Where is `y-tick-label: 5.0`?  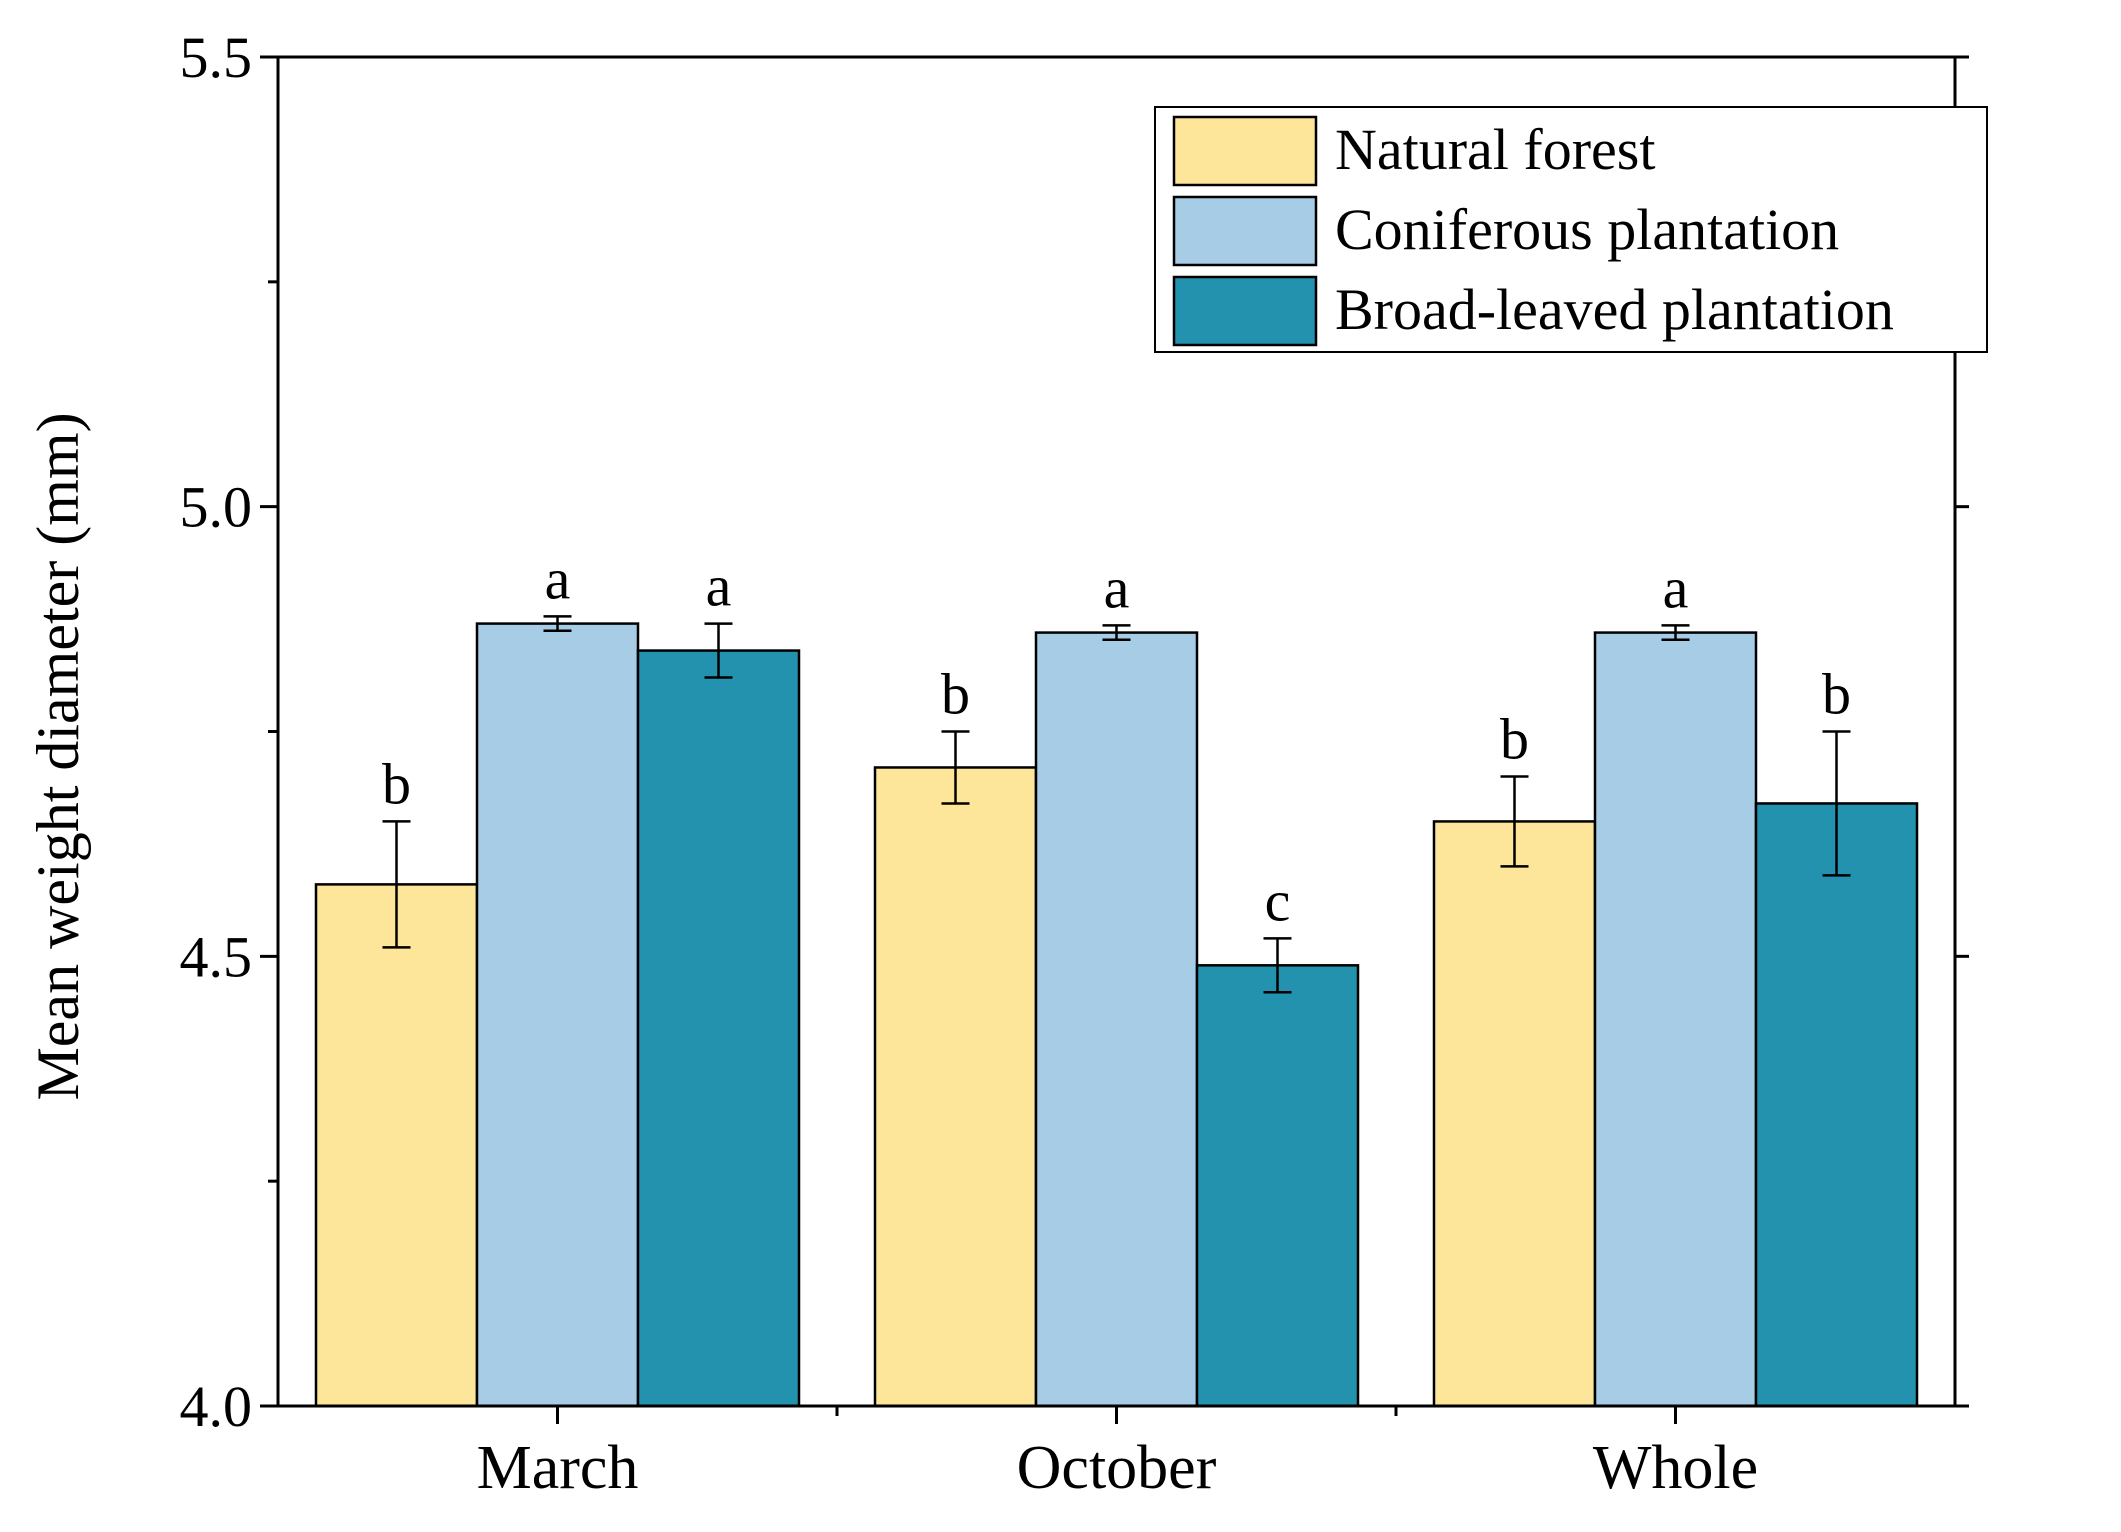
y-tick-label: 5.0 is located at coordinates (216, 507).